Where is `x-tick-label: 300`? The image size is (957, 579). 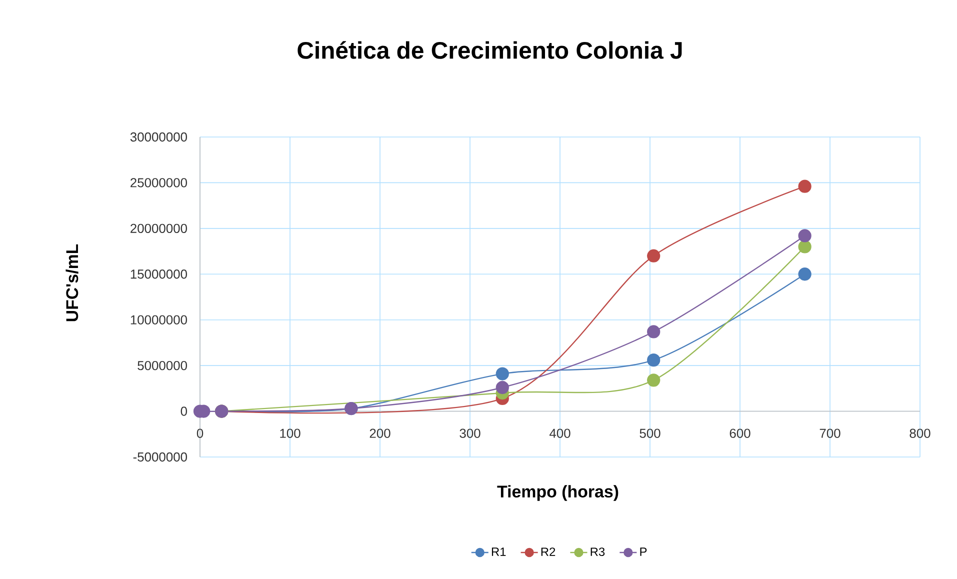
x-tick-label: 300 is located at coordinates (470, 433).